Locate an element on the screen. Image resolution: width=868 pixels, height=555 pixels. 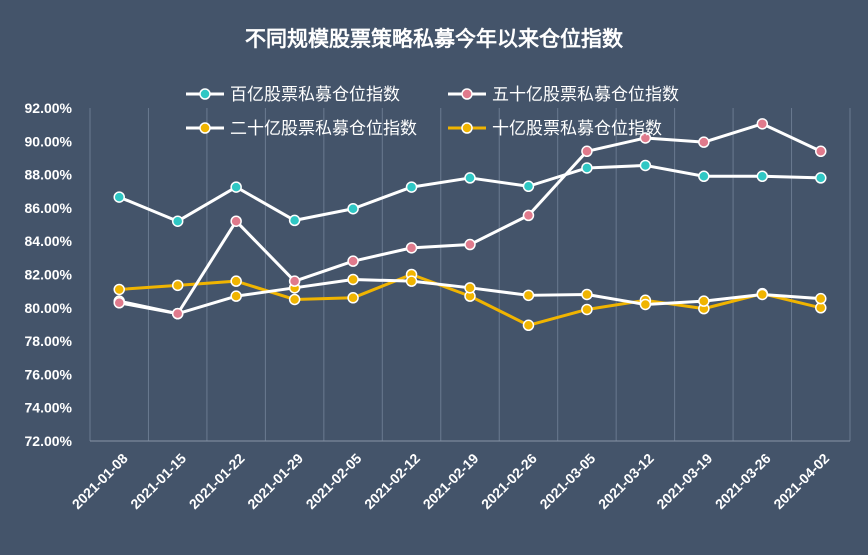
y-tick-label: 92.00% is located at coordinates (49, 108).